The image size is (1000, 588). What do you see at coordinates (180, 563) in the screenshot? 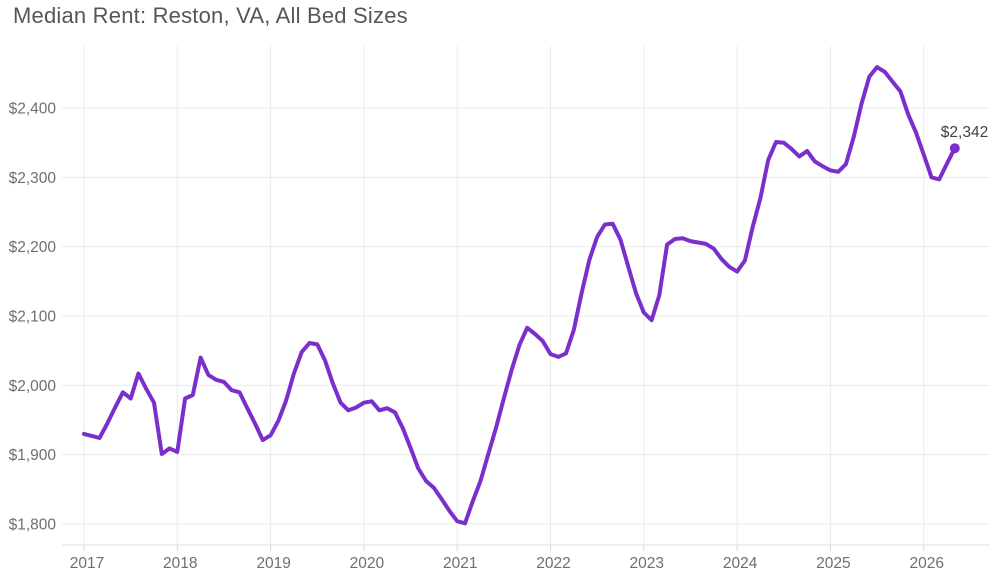
I see `x-tick-label: 2018` at bounding box center [180, 563].